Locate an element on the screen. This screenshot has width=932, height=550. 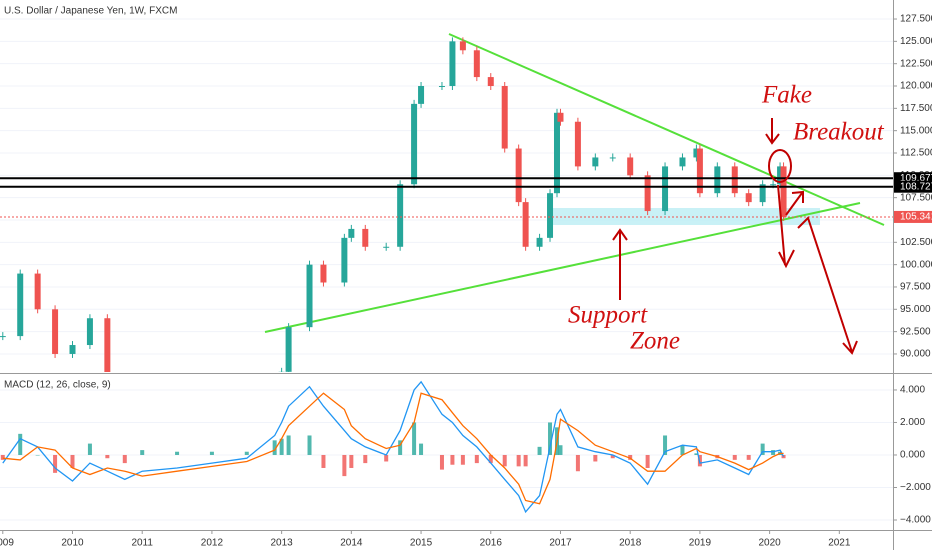
macd-title: MACD (12, 26, close, 9) is located at coordinates (57, 385).